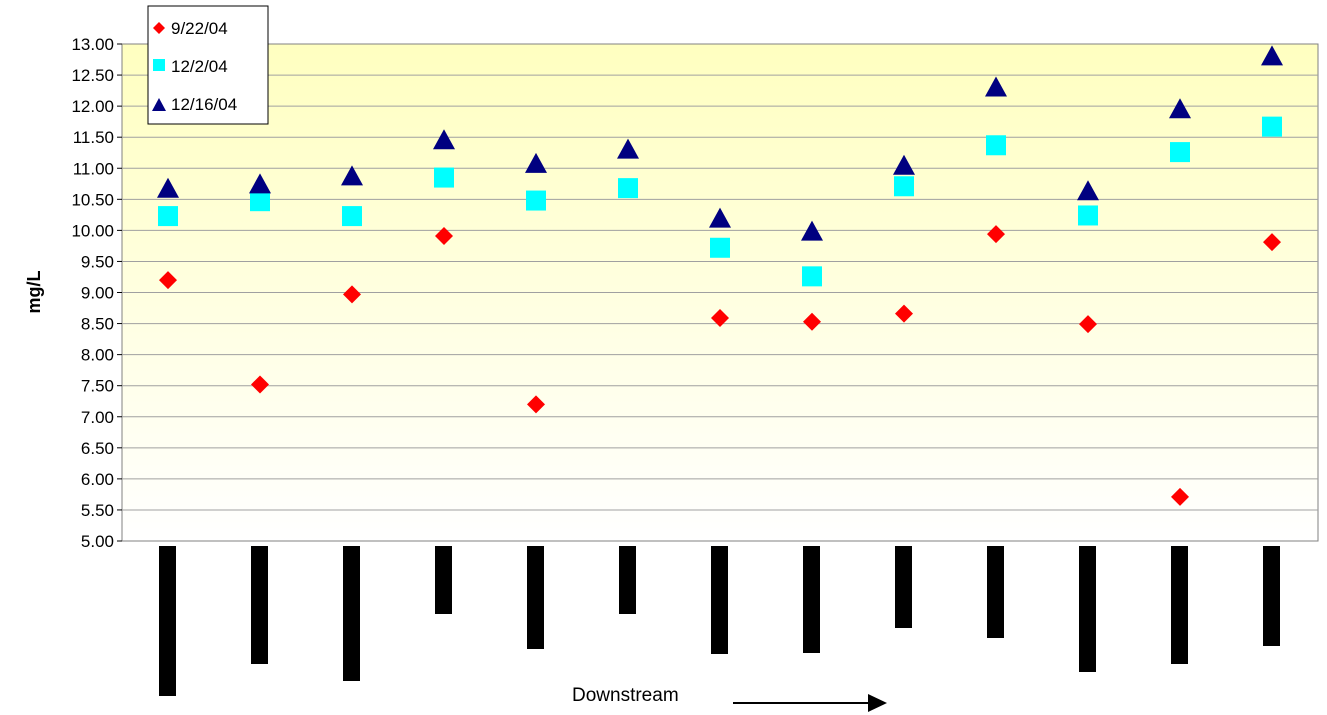  I want to click on legend-triangle-icon, so click(159, 104).